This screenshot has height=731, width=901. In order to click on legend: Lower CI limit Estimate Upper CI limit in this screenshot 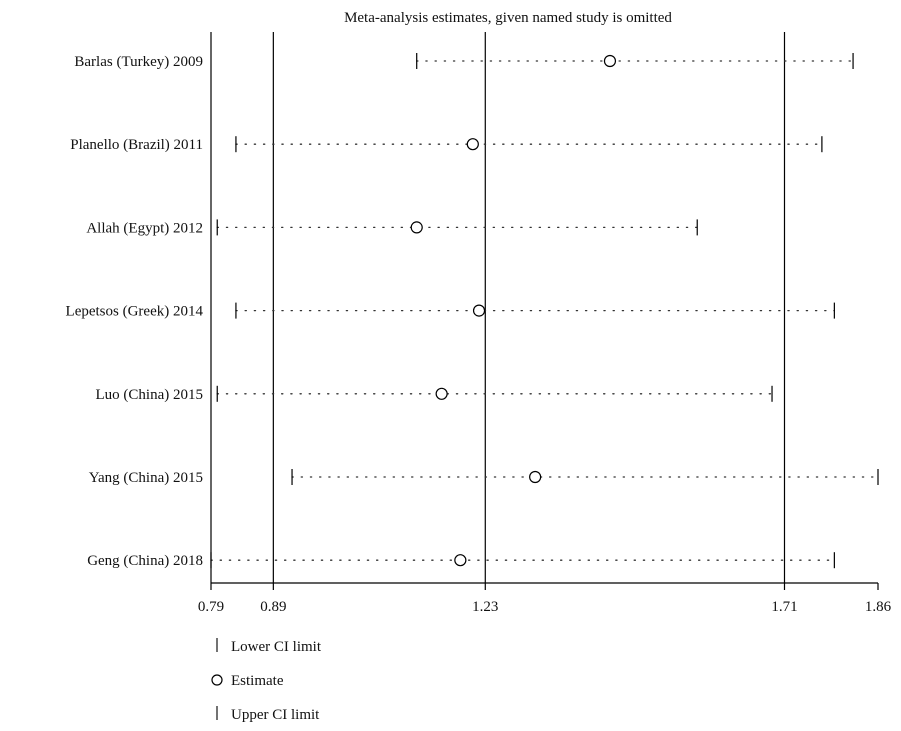, I will do `click(266, 680)`.